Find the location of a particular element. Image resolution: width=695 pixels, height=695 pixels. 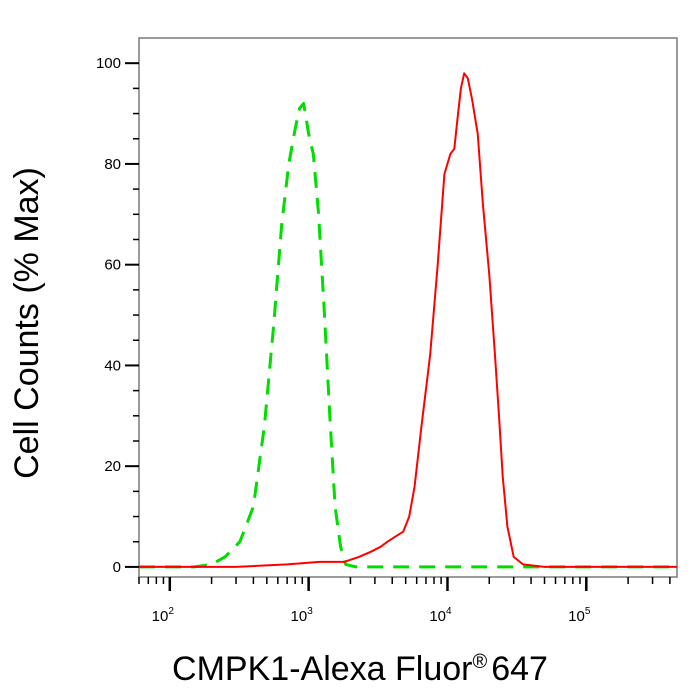

x-tick-label: 10⁵ is located at coordinates (579, 615).